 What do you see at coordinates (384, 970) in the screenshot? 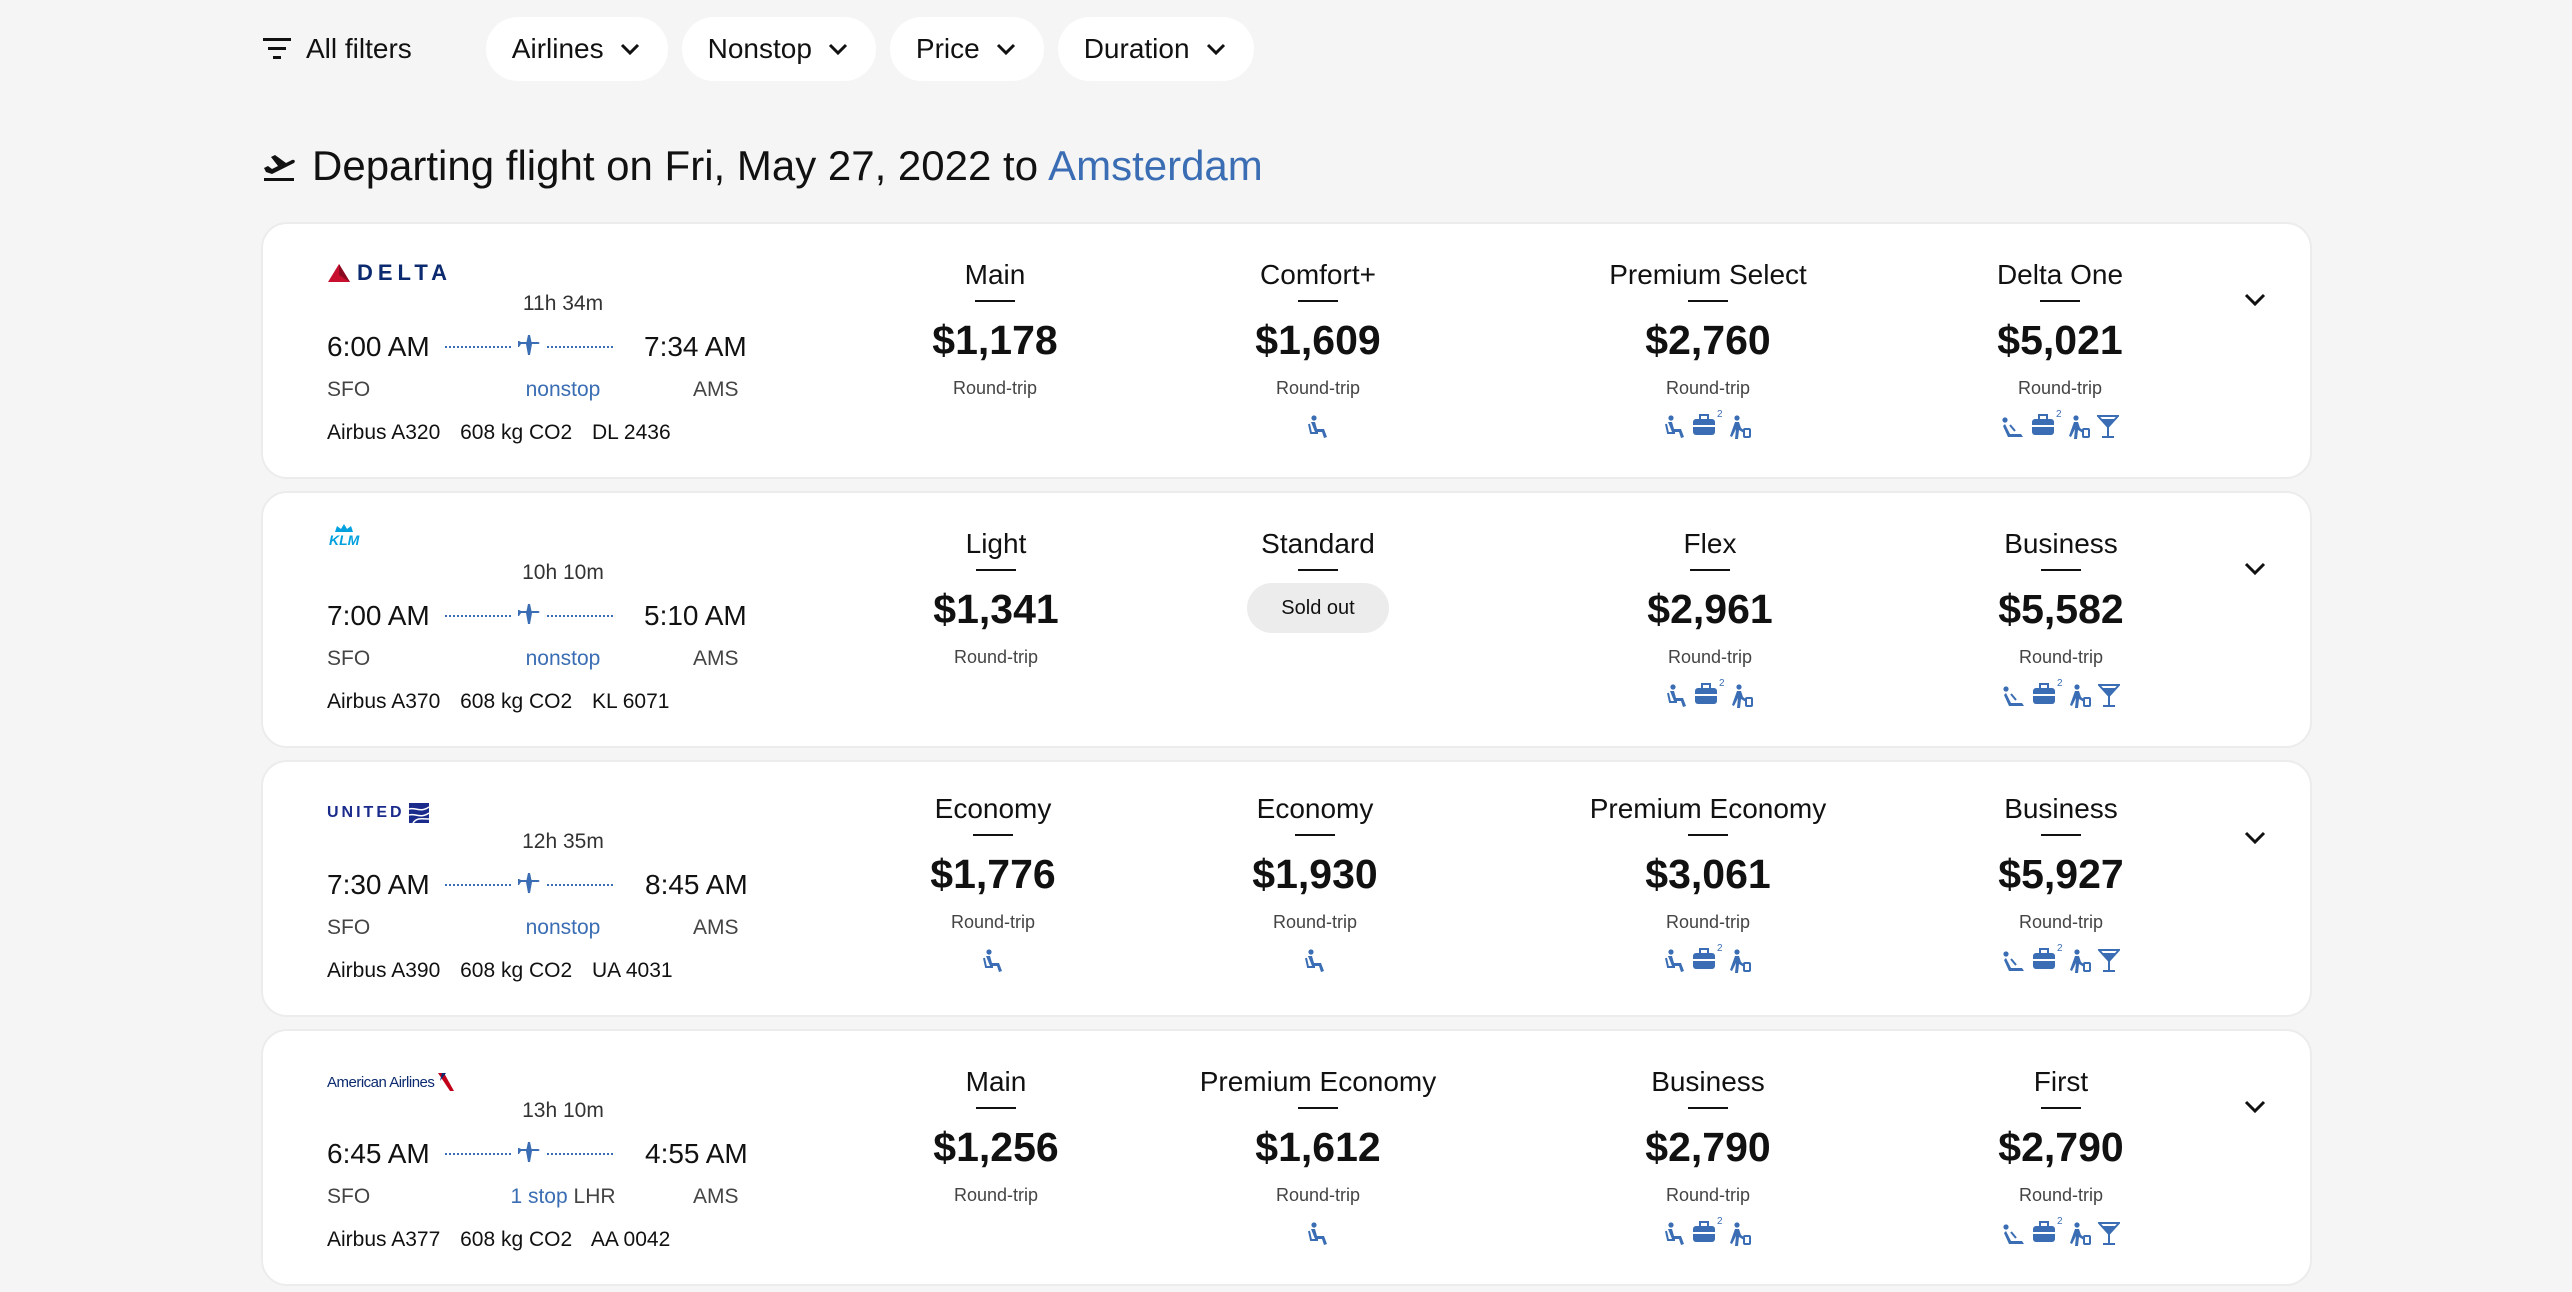
I see `aircraft-type: Airbus A390` at bounding box center [384, 970].